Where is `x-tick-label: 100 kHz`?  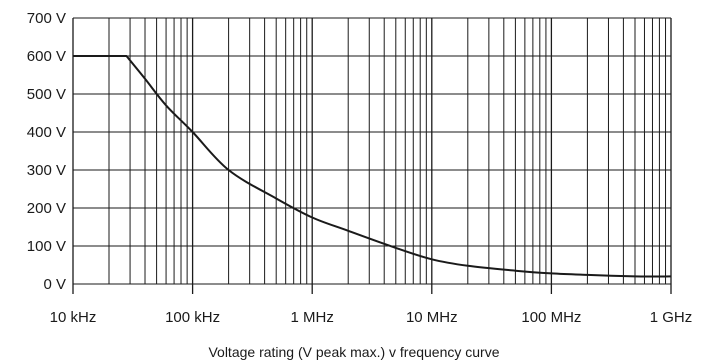 x-tick-label: 100 kHz is located at coordinates (192, 317).